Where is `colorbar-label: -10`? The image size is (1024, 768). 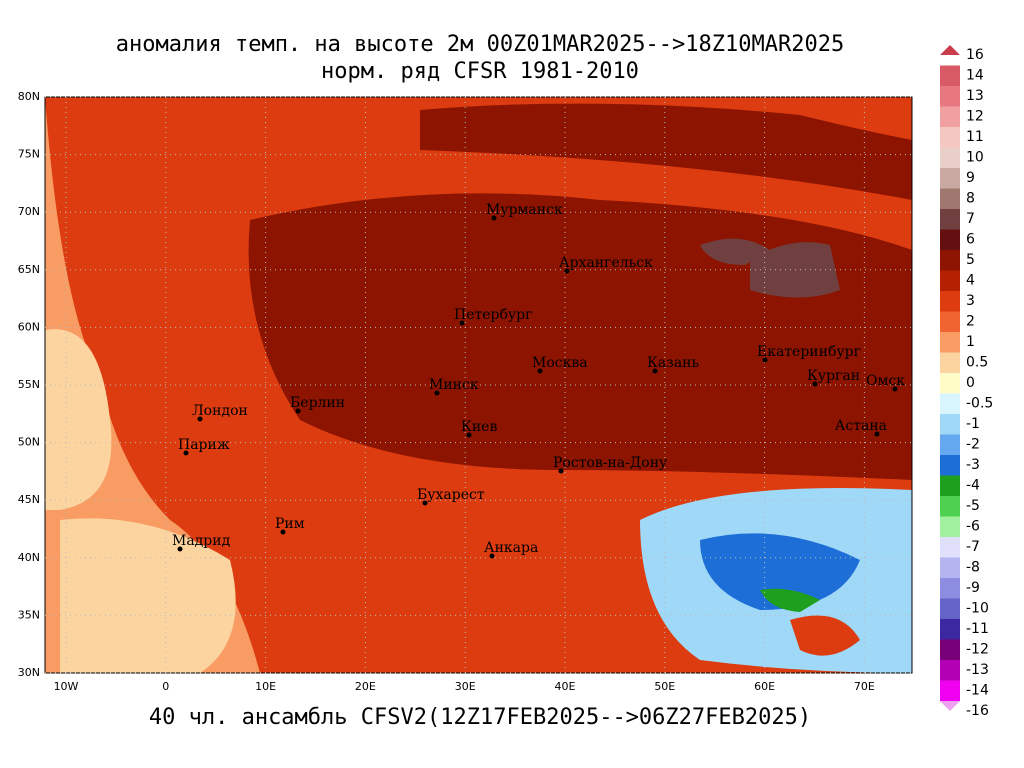 colorbar-label: -10 is located at coordinates (977, 609).